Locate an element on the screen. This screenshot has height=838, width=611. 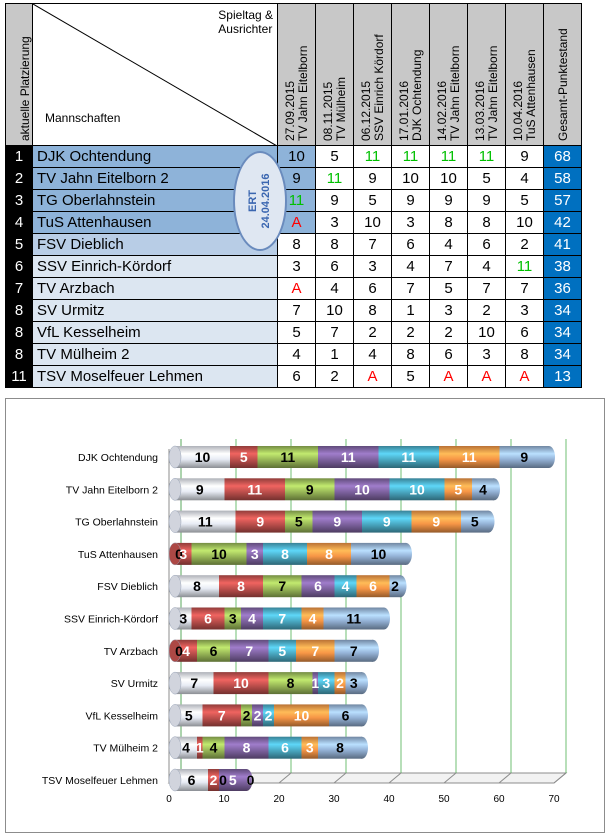
round-host: SSV Einrich Kördorf is located at coordinates (378, 87).